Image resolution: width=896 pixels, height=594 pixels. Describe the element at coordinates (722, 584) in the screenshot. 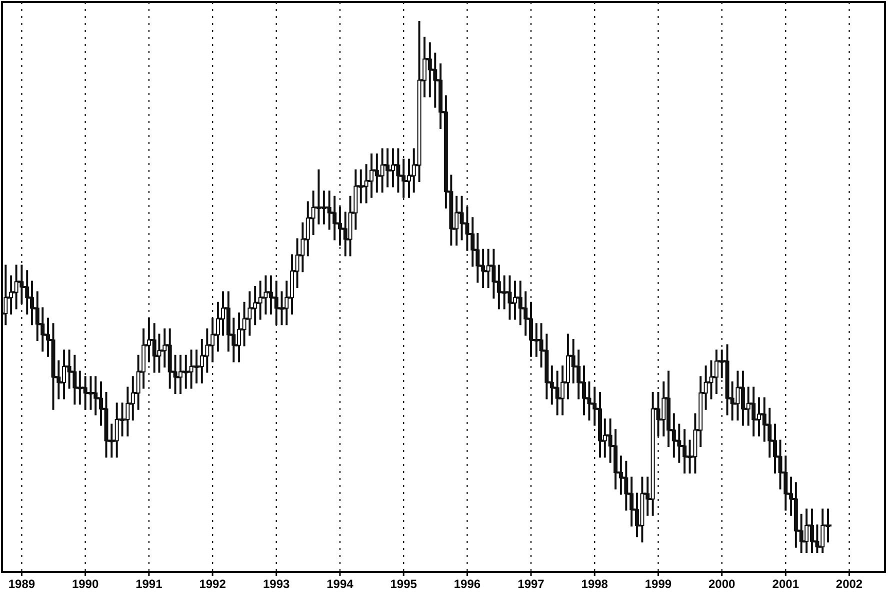

I see `x-tick-label: 2000` at that location.